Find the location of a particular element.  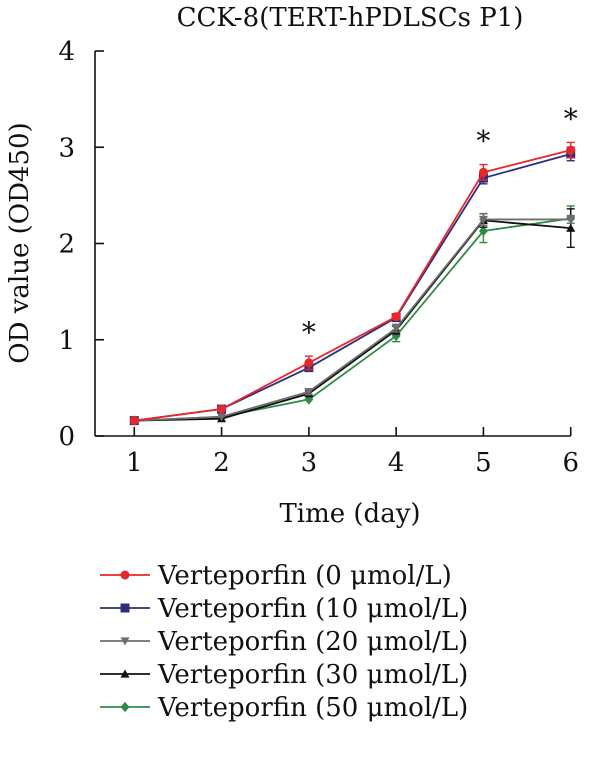

legend-item: Verteporfin (30 μmol/L) is located at coordinates (284, 675).